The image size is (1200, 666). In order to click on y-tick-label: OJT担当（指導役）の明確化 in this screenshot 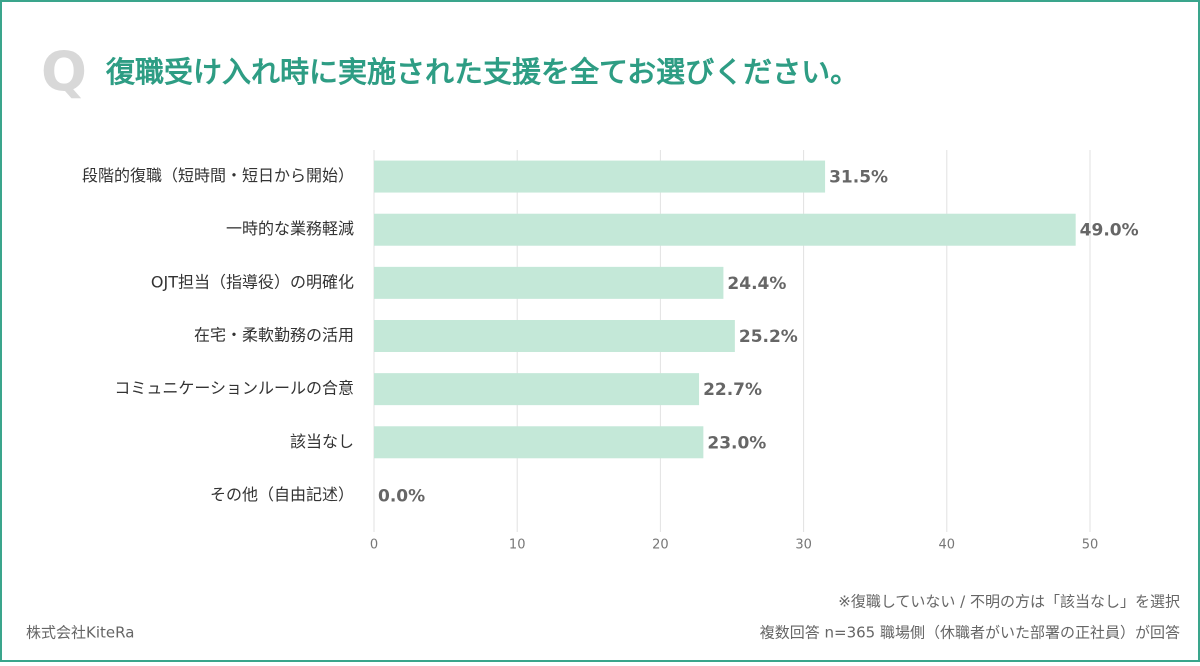, I will do `click(252, 281)`.